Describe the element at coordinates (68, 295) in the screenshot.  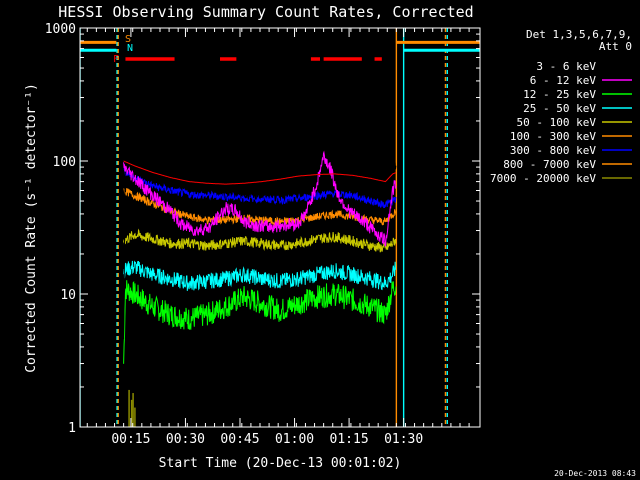
I see `y-tick-label: 10` at that location.